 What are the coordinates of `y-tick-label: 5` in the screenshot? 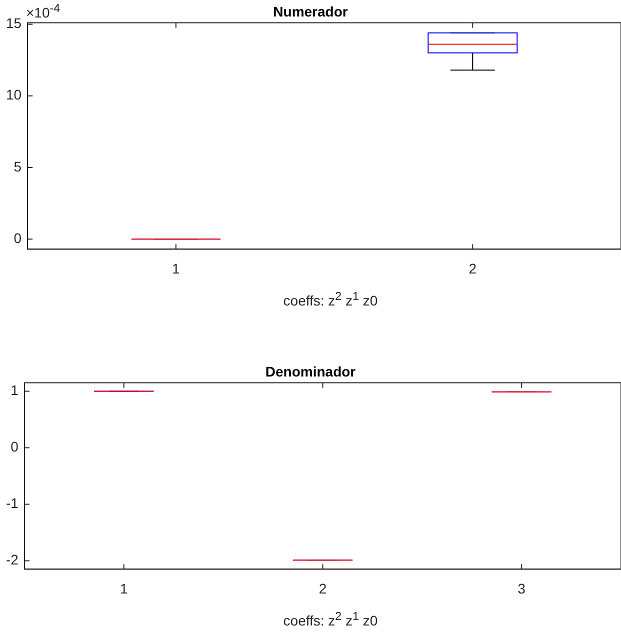 It's located at (18, 166).